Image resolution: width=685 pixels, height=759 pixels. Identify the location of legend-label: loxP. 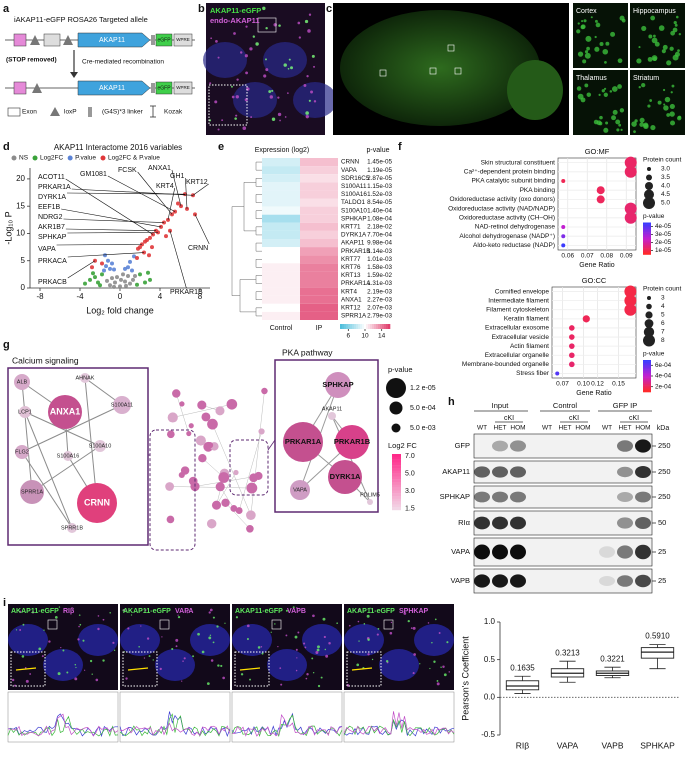
(70, 112).